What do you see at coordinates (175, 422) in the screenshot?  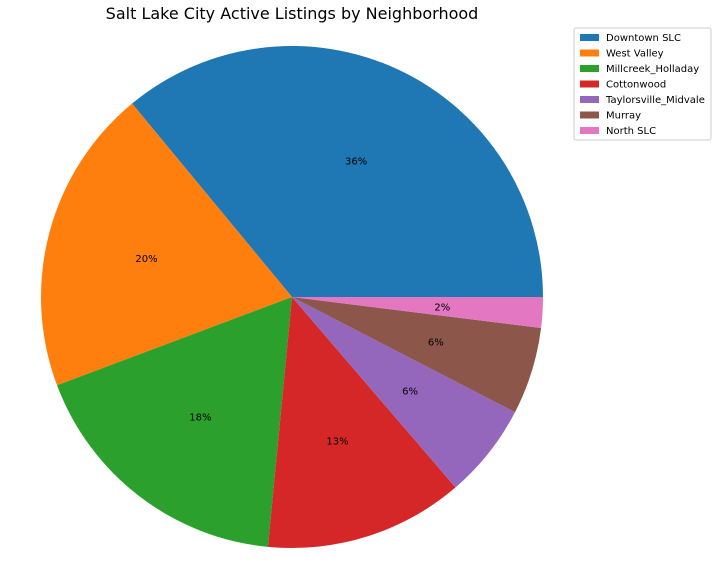 I see `pie-slice-millcreek-holladay` at bounding box center [175, 422].